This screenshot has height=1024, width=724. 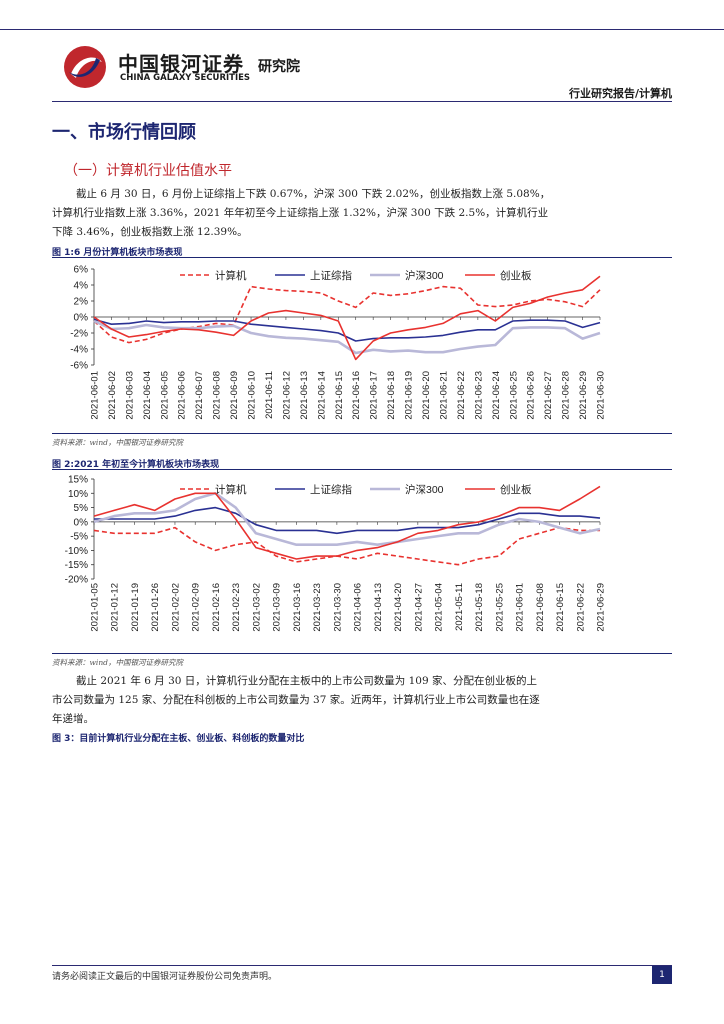 What do you see at coordinates (236, 607) in the screenshot?
I see `x-tick-label: 2021-02-23` at bounding box center [236, 607].